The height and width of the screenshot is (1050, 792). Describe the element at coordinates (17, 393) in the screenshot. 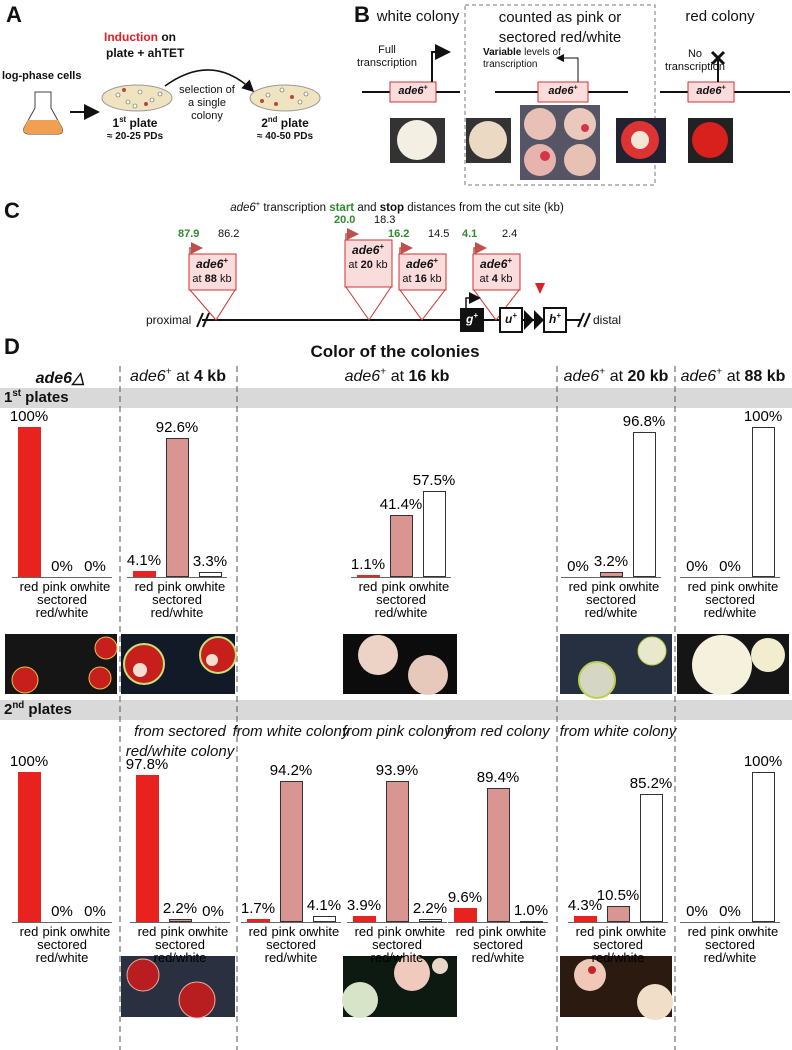

I see `row-sup: st` at that location.